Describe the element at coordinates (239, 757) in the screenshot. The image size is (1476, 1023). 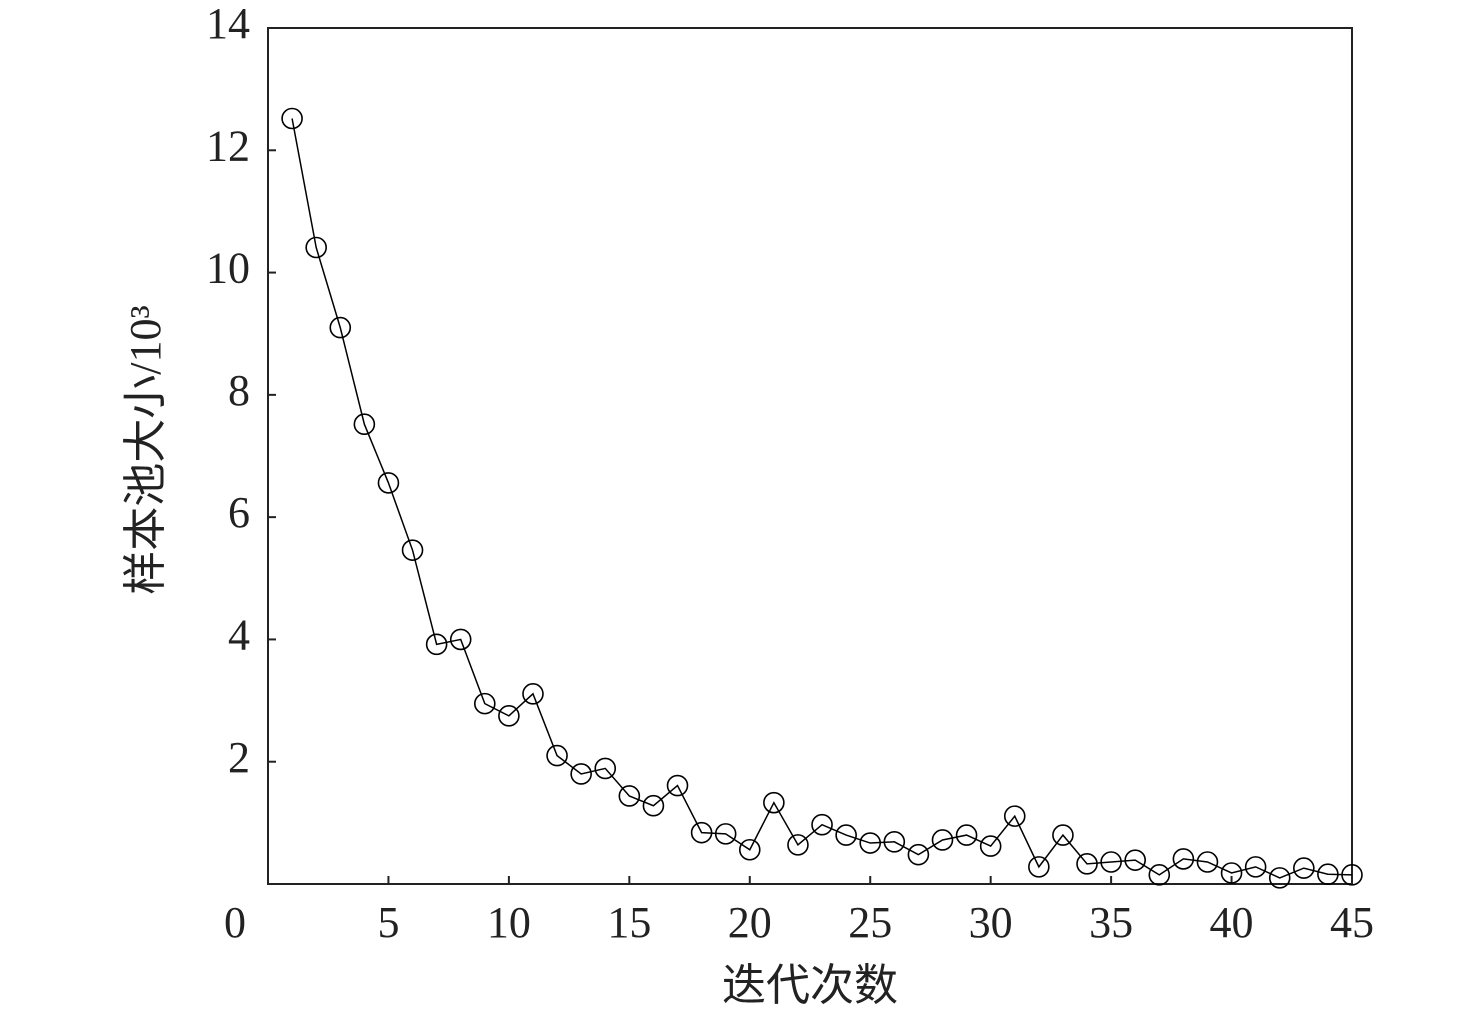
I see `y-tick-label: 2` at that location.